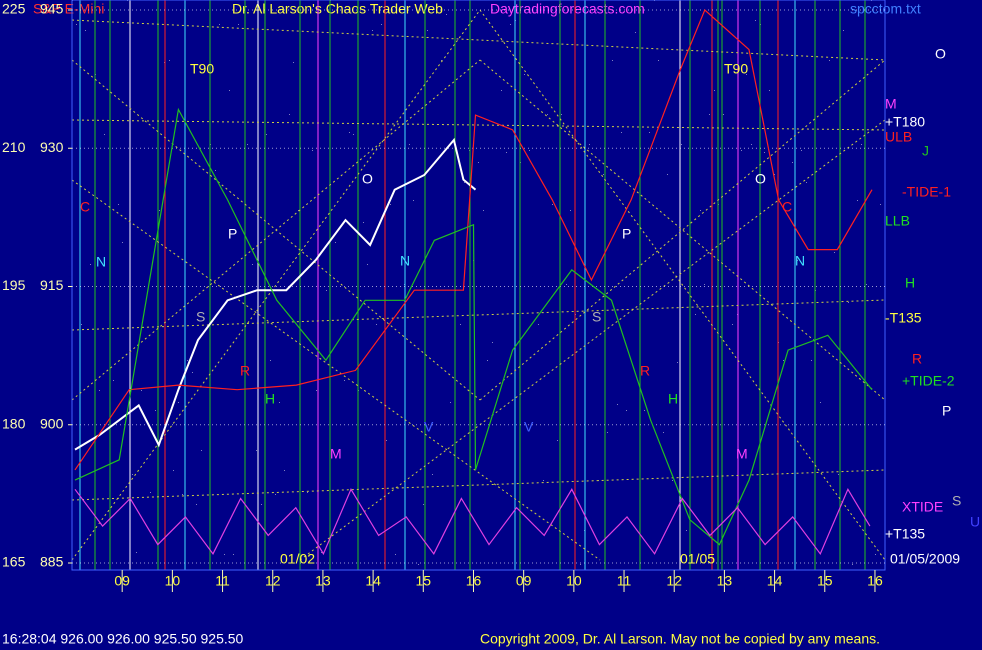 This screenshot has width=982, height=650. Describe the element at coordinates (337, 9) in the screenshot. I see `chart-title: Dr. Al Larson's Chaos Trader Web` at that location.